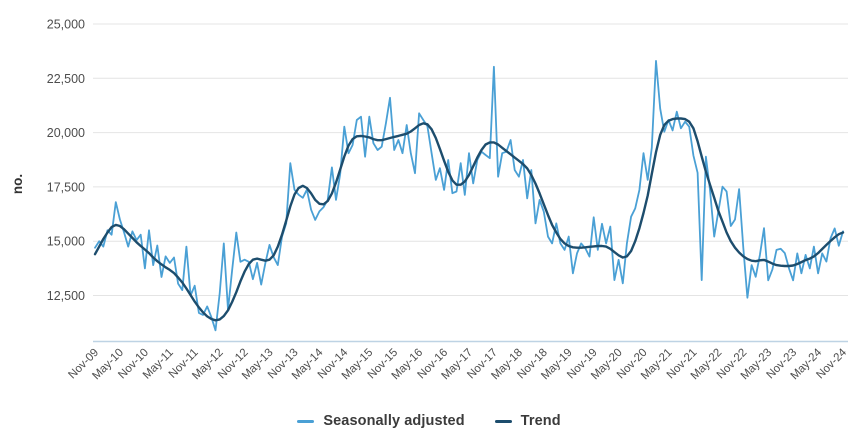 The height and width of the screenshot is (445, 858). Describe the element at coordinates (66, 25) in the screenshot. I see `y-tick-label: 25,000` at that location.